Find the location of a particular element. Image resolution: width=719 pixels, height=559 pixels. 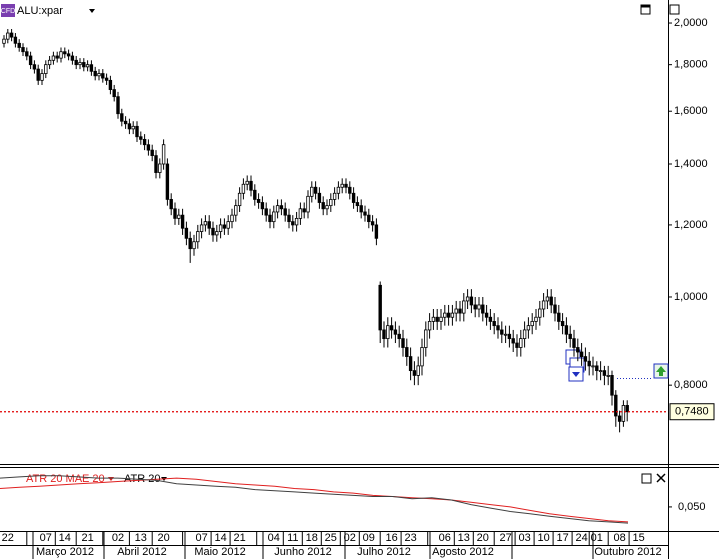

x-tick-label: 03 is located at coordinates (524, 538).